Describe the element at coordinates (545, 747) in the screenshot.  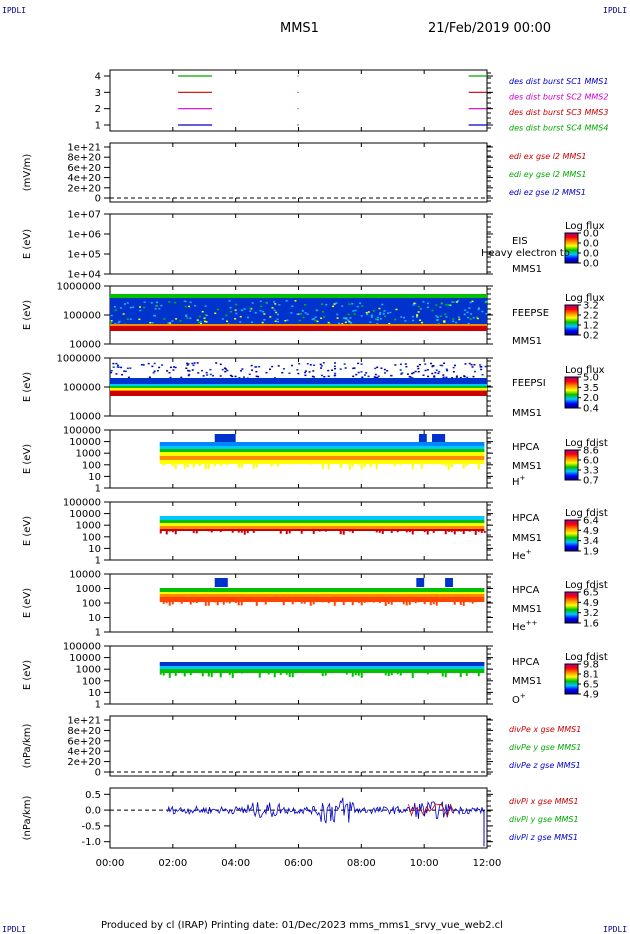
I see `divpe-legend-1: divPe y gse MMS1` at that location.